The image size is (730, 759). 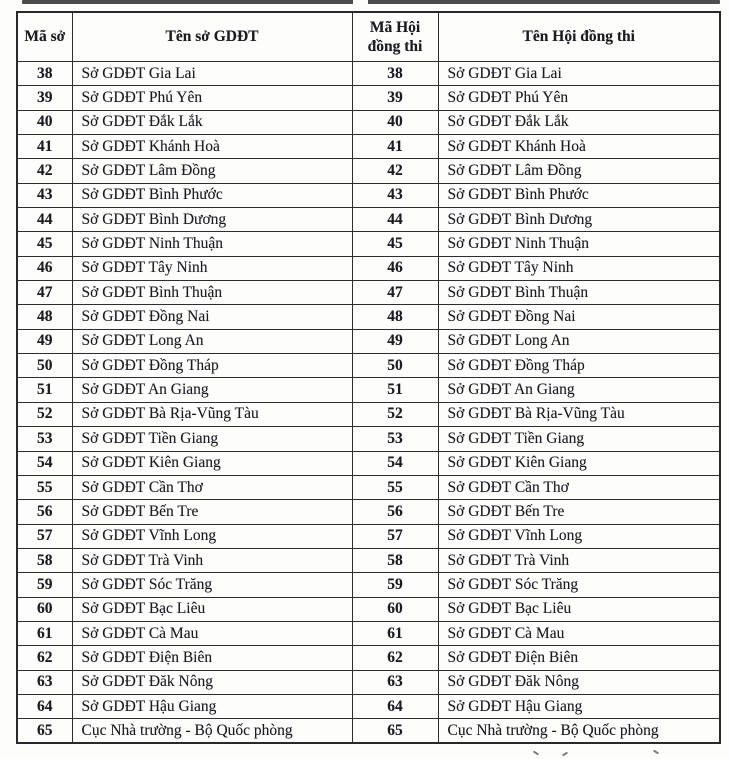 I want to click on cell-ten-so-gddt: Sở GDĐT Lâm Đồng, so click(x=212, y=171).